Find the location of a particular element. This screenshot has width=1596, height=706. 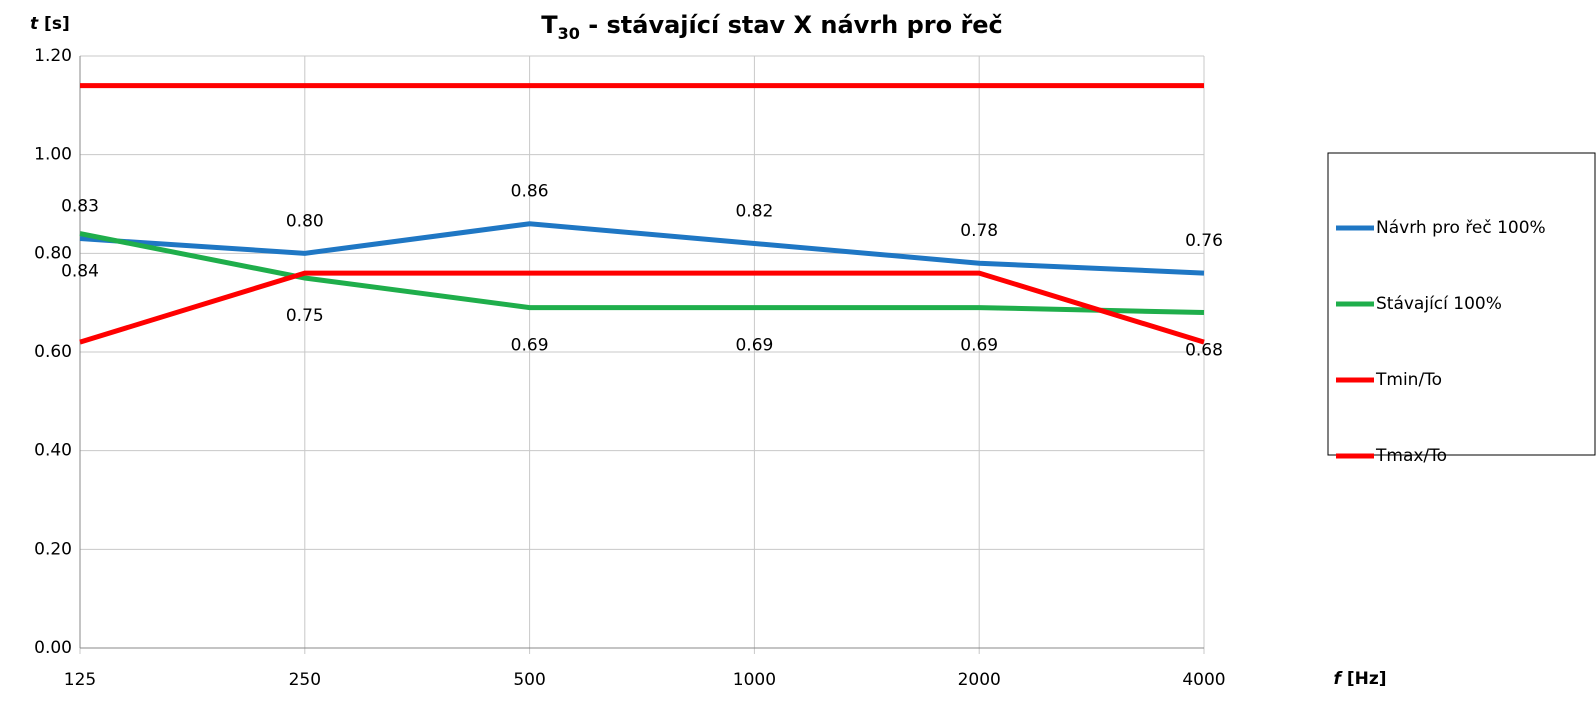

y-tick-label: 0.80 is located at coordinates (53, 253).